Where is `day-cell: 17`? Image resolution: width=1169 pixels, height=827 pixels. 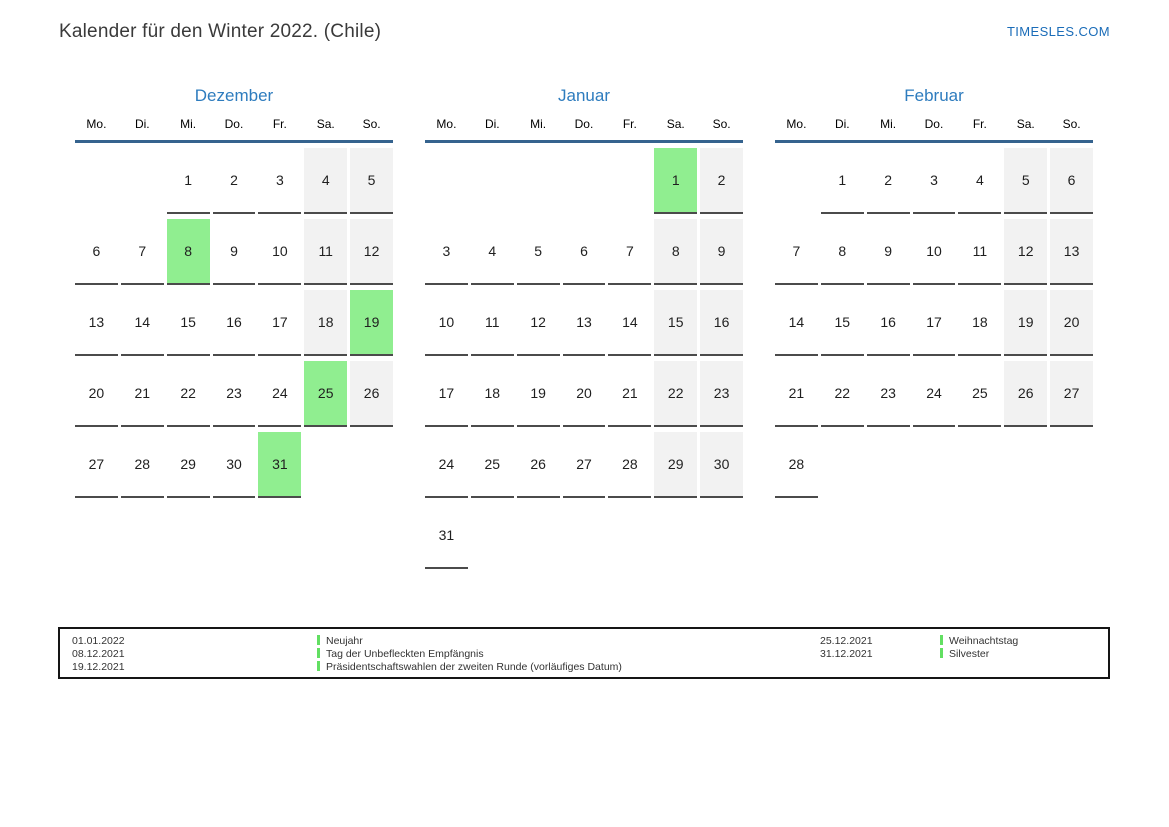
day-cell: 17 is located at coordinates (934, 323).